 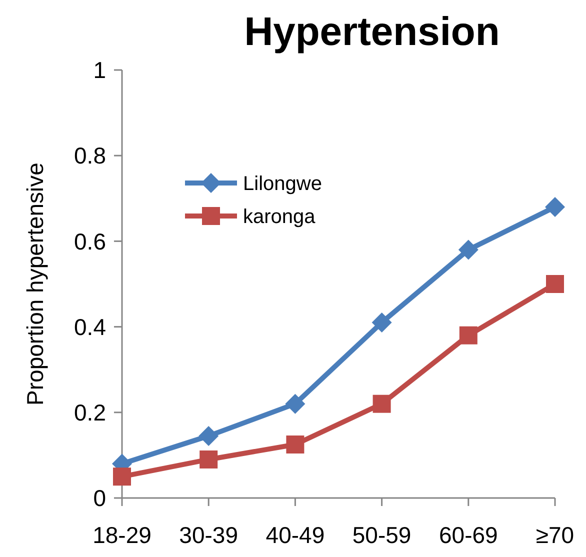 I want to click on x-tick-label: 50-59, so click(x=382, y=535).